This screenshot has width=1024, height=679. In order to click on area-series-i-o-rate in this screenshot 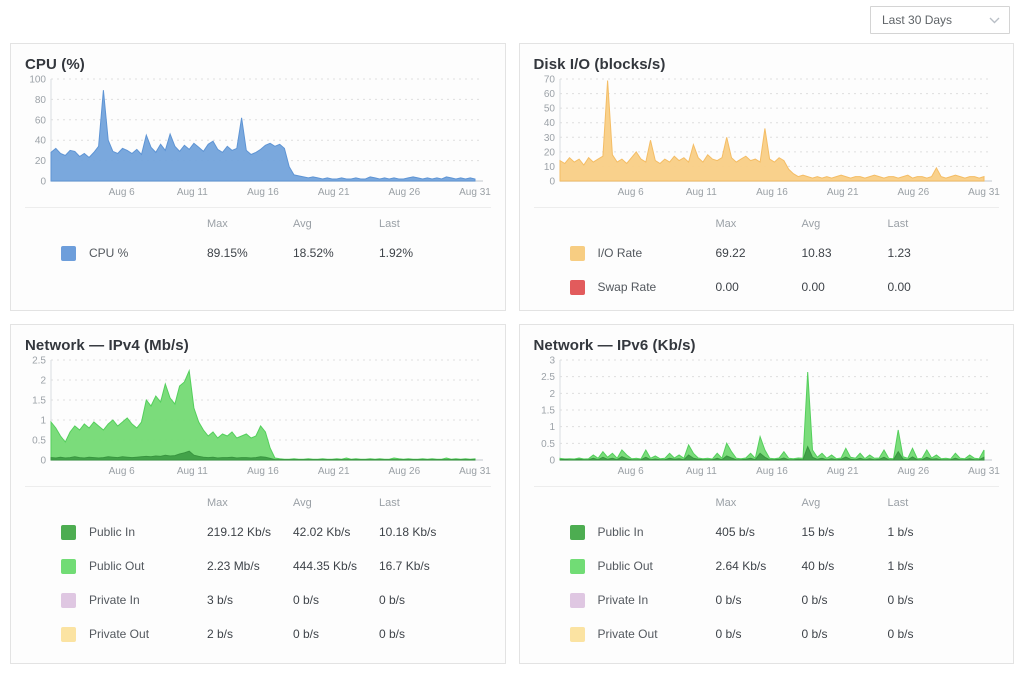, I will do `click(771, 131)`.